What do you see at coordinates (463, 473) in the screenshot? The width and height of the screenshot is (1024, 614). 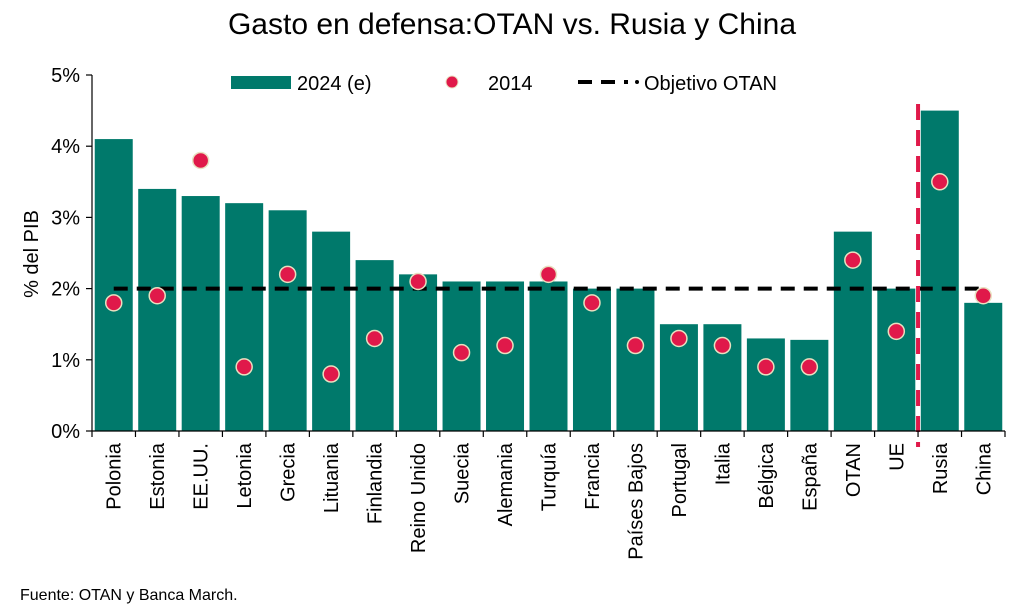 I see `x-tick-label: Suecia` at bounding box center [463, 473].